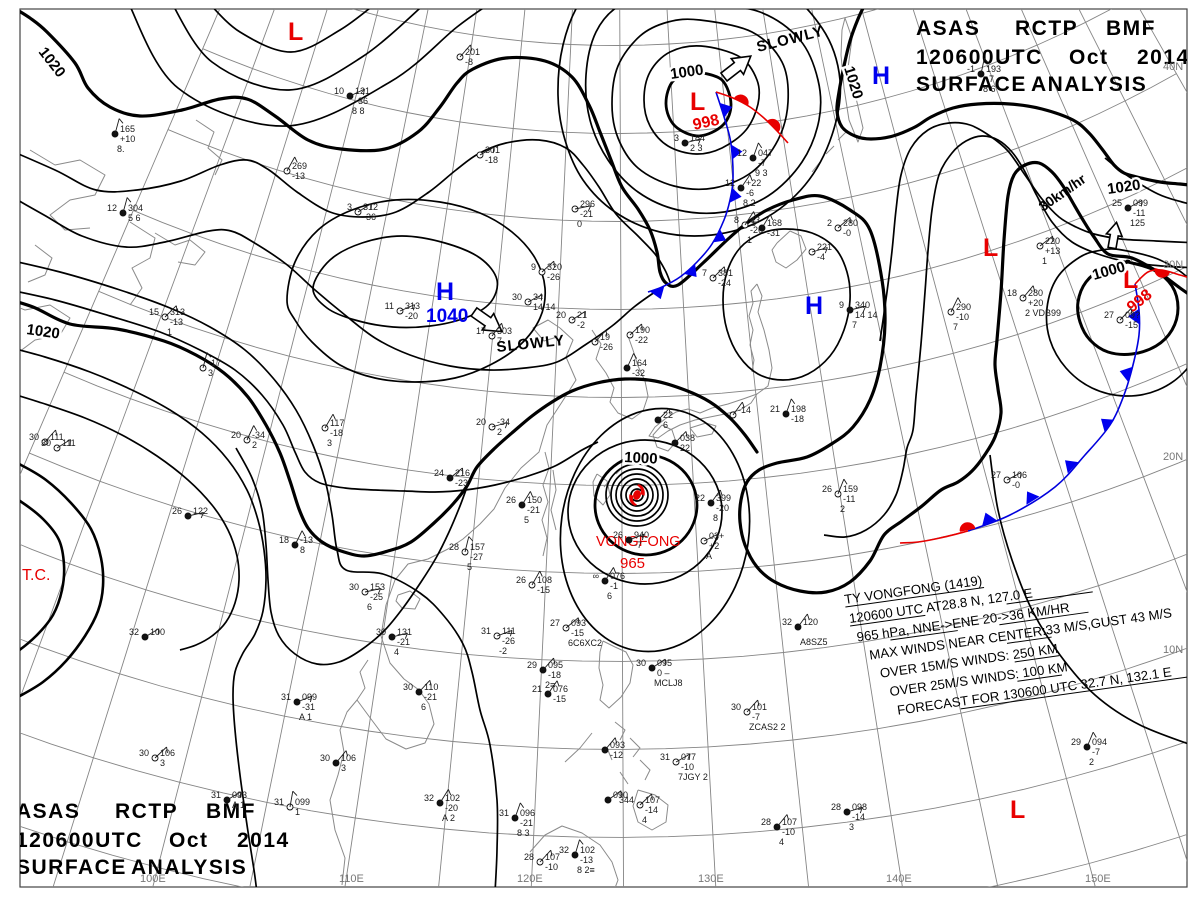  What do you see at coordinates (499, 341) in the screenshot?
I see `svg-text: 7` at bounding box center [499, 341].